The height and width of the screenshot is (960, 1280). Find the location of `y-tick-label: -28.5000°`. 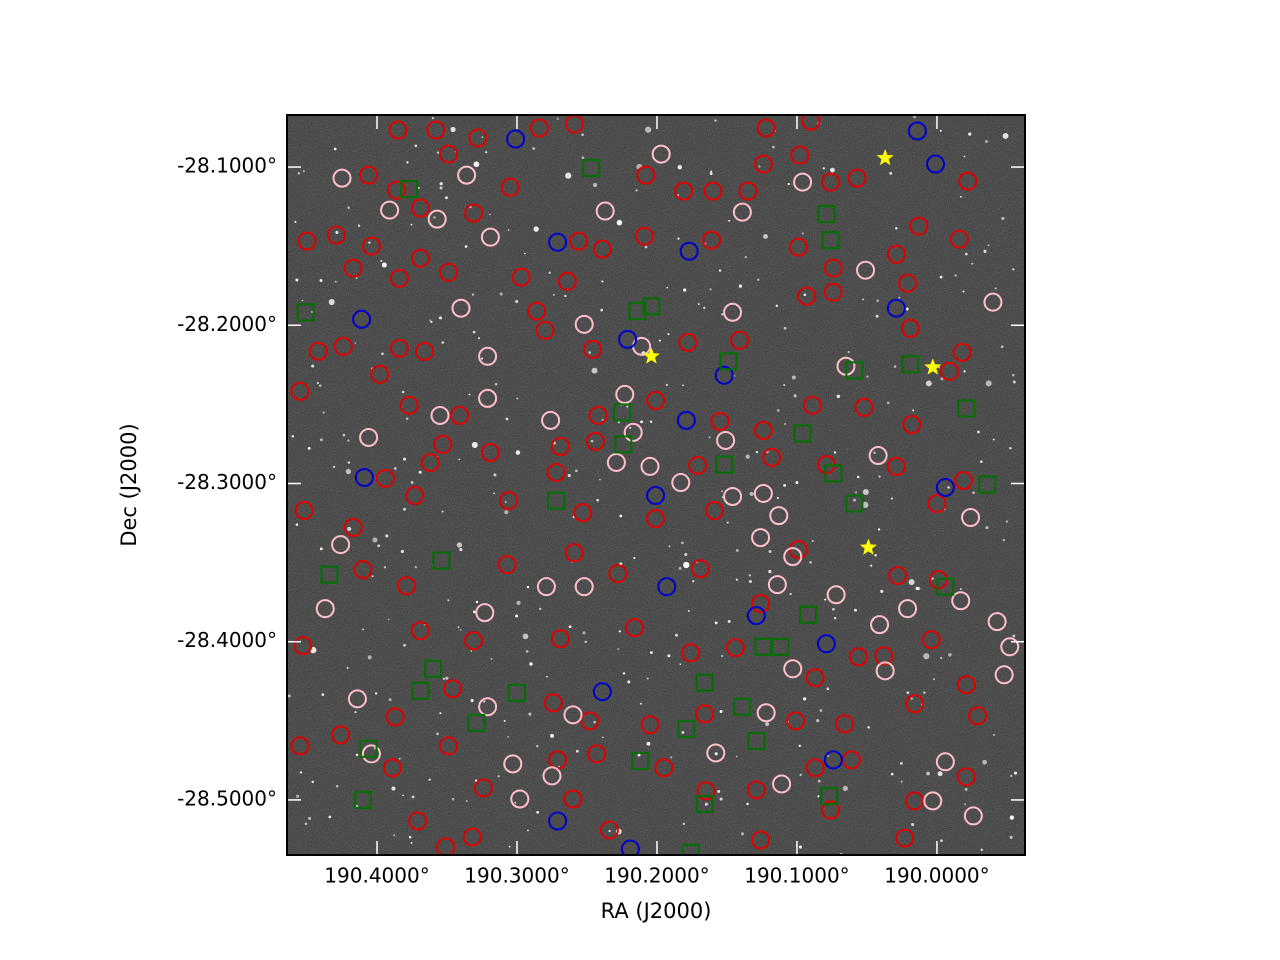

y-tick-label: -28.5000° is located at coordinates (227, 798).